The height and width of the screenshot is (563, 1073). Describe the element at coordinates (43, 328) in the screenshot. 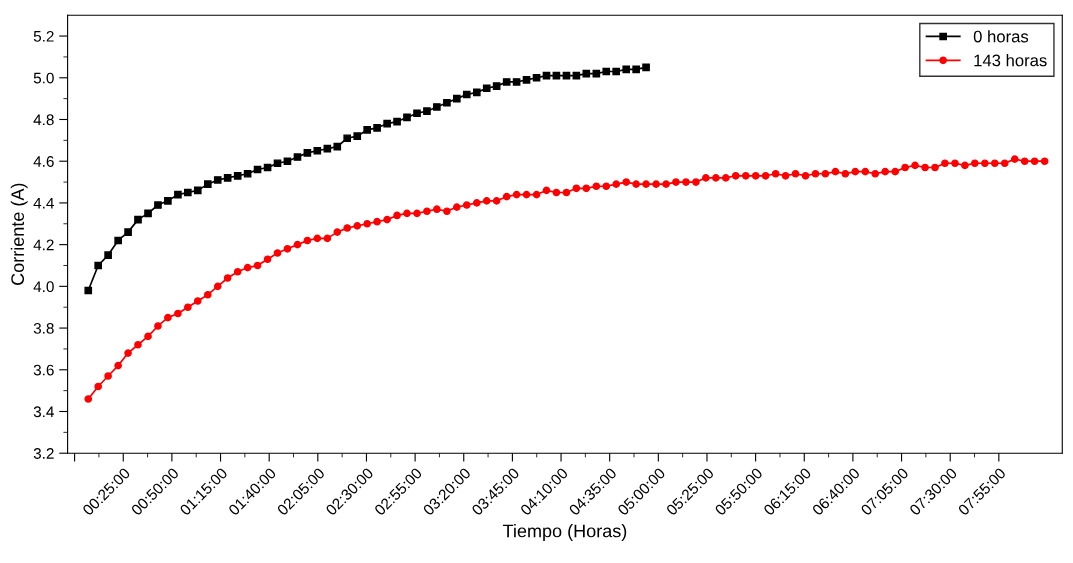

I see `y-tick-label: 3.8` at that location.